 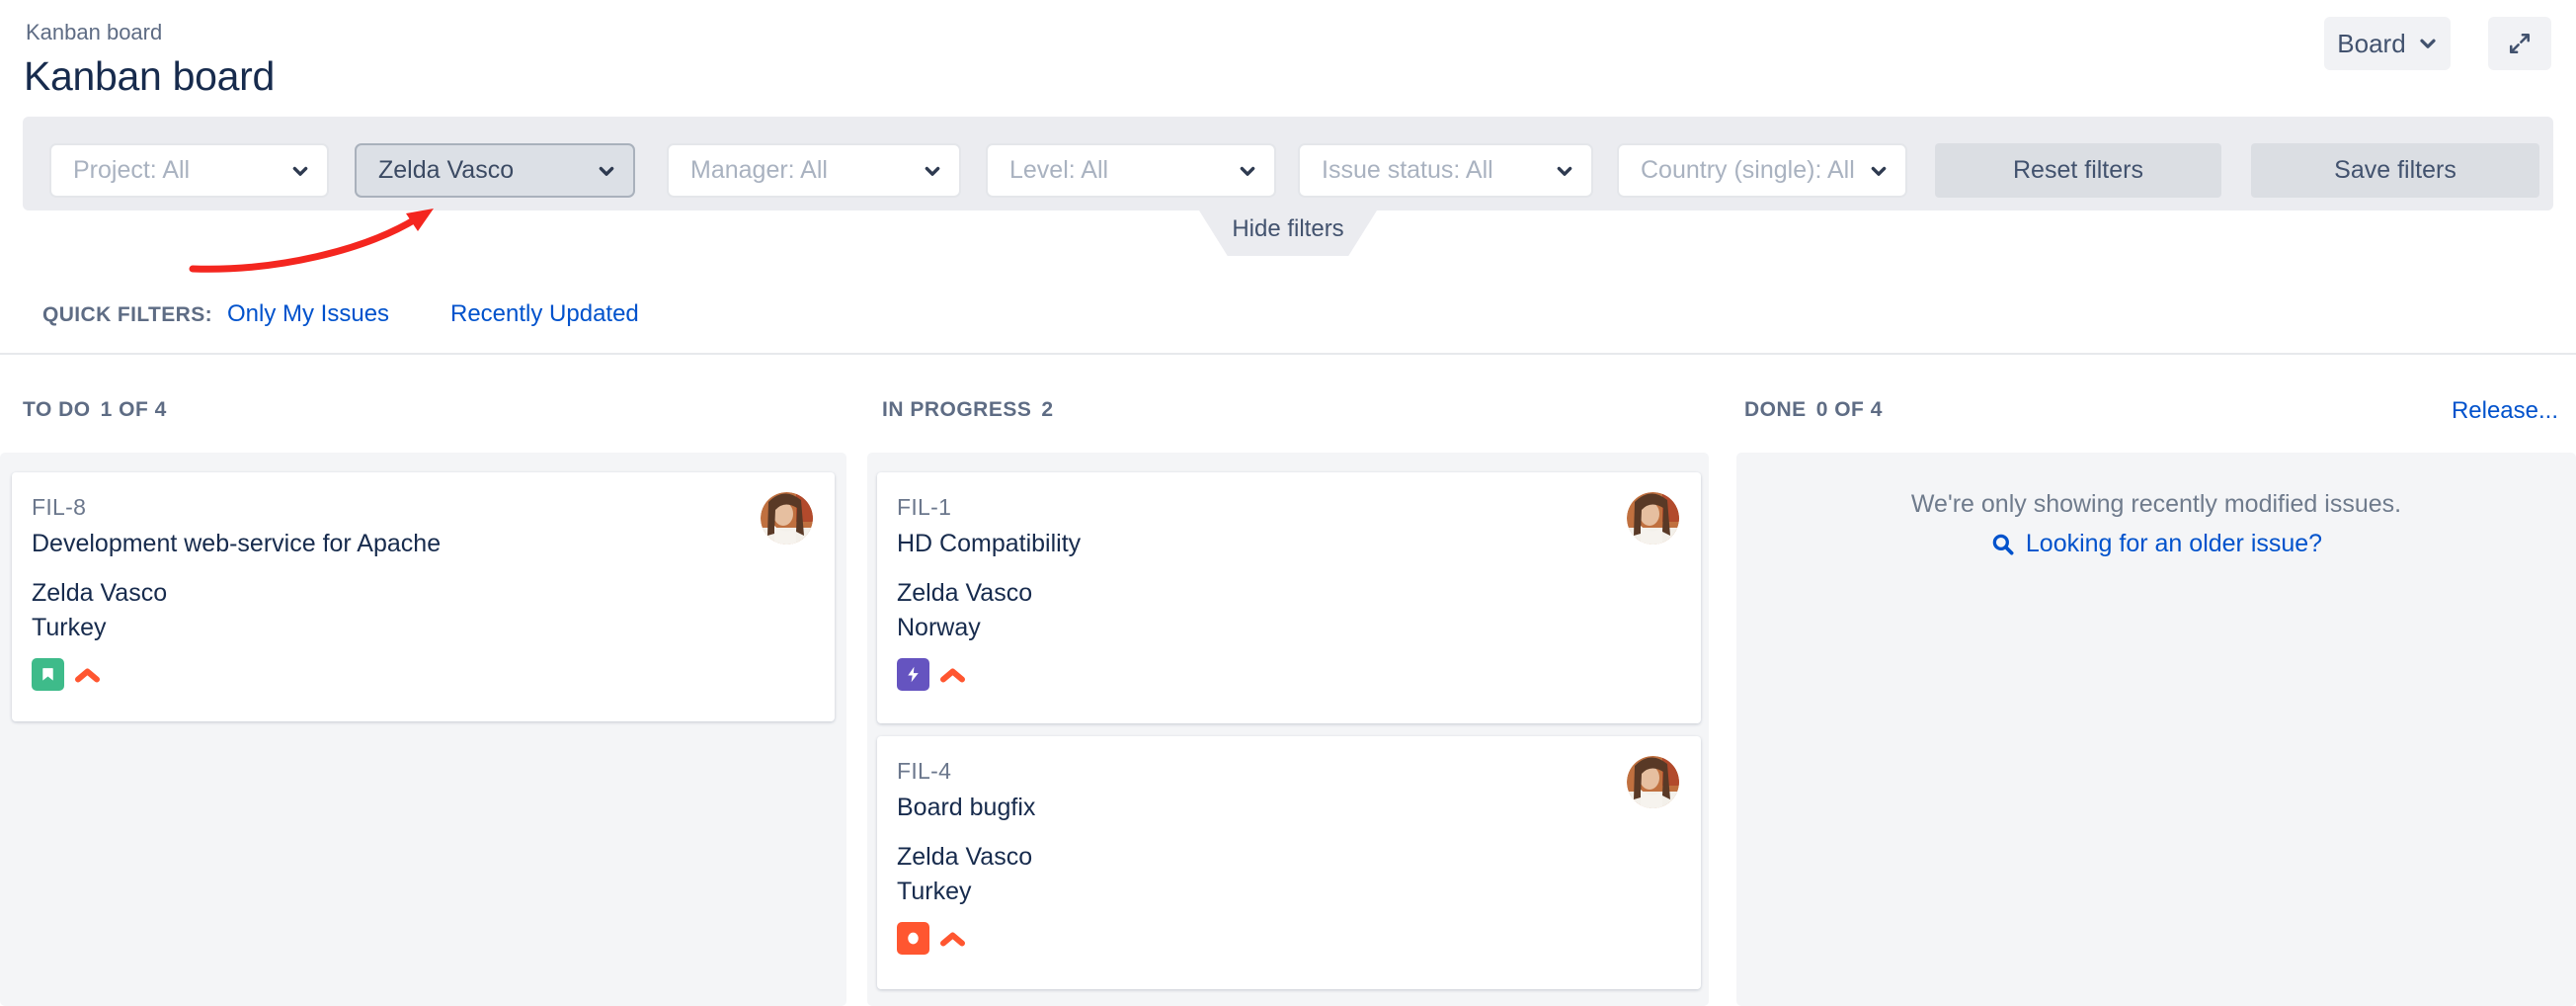 What do you see at coordinates (150, 76) in the screenshot?
I see `page-title: Kanban board` at bounding box center [150, 76].